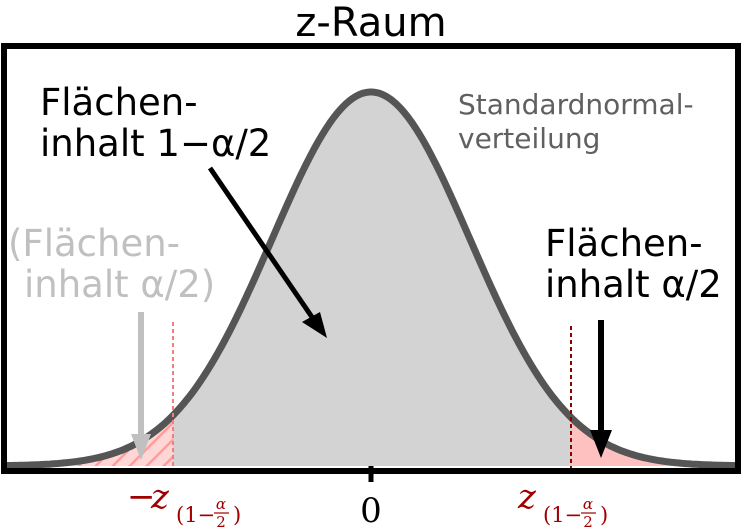  What do you see at coordinates (529, 138) in the screenshot?
I see `distribution-label-line2: verteilung` at bounding box center [529, 138].